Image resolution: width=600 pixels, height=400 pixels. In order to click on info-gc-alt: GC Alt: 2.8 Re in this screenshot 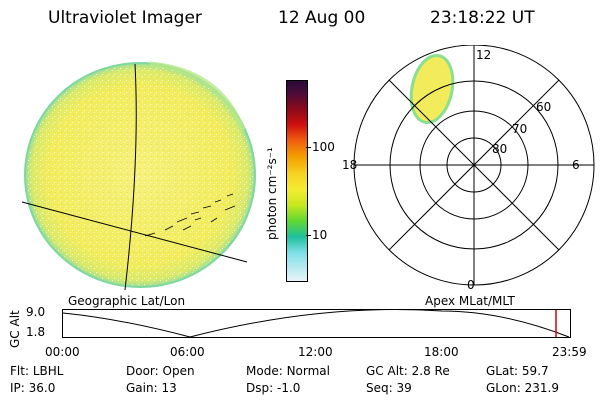, I will do `click(408, 371)`.